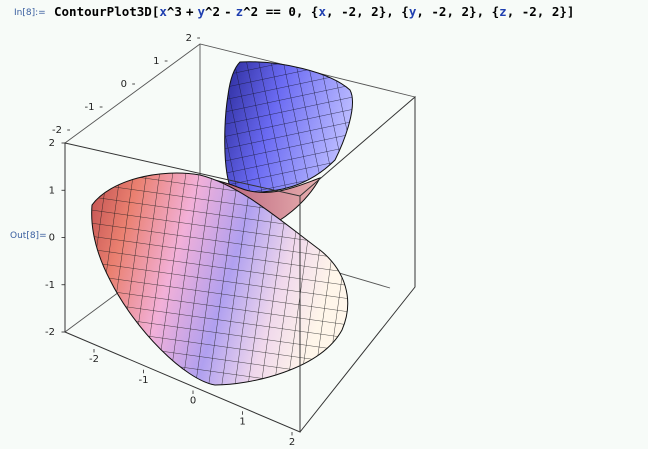 This screenshot has height=449, width=648. What do you see at coordinates (503, 11) in the screenshot?
I see `iter-var-z: z` at bounding box center [503, 11].